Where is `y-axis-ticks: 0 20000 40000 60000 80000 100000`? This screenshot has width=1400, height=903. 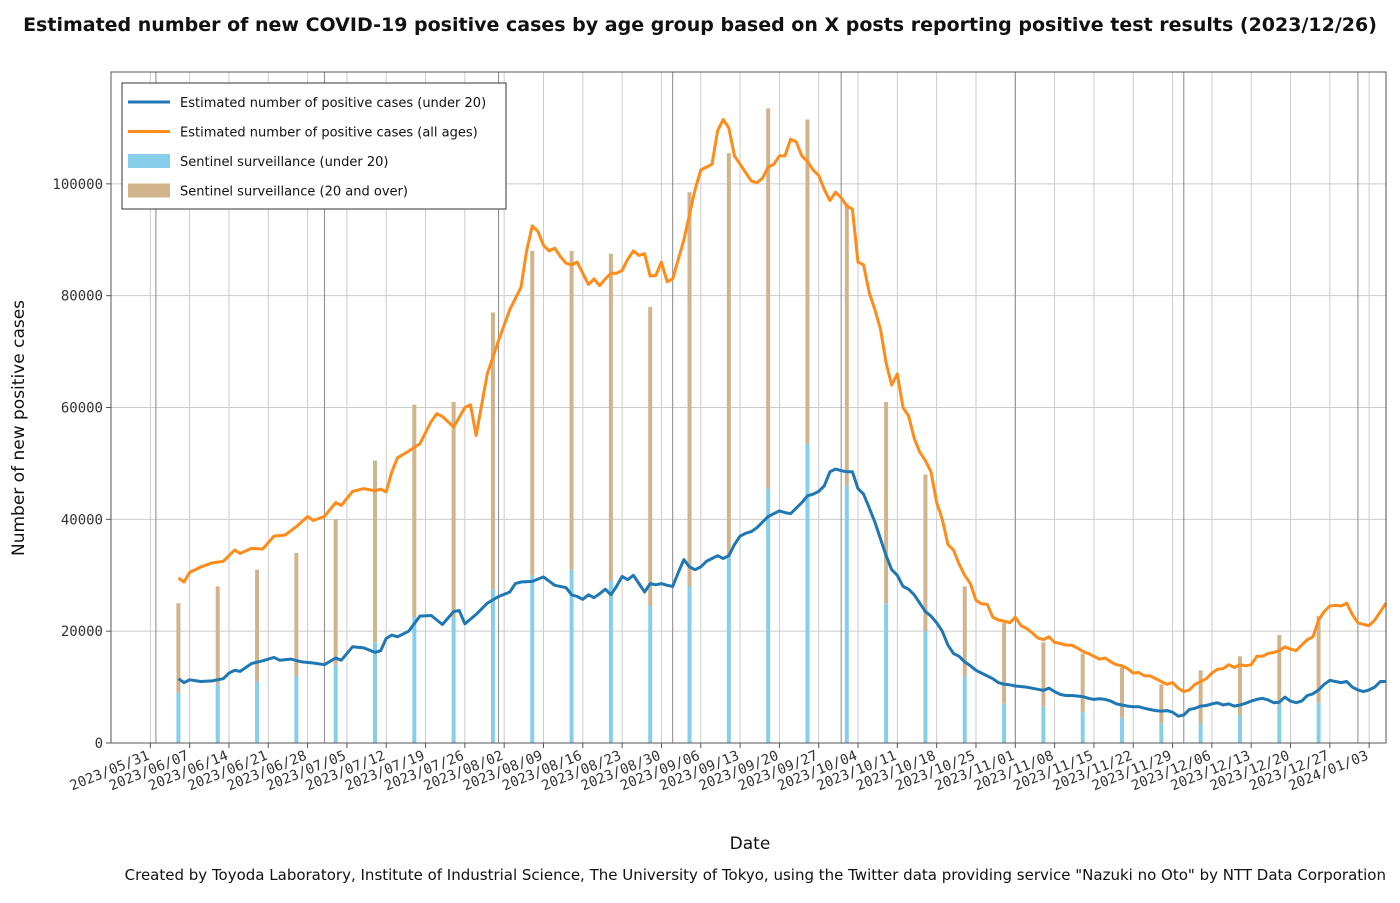
y-axis-ticks: 0 20000 40000 60000 80000 100000 is located at coordinates (81, 464).